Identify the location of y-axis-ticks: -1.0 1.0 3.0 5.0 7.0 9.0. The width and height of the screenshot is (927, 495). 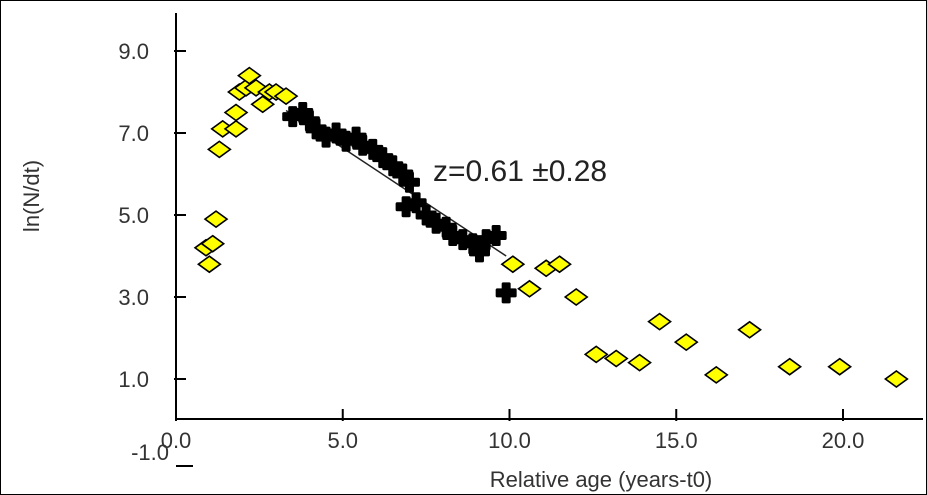
(155, 253).